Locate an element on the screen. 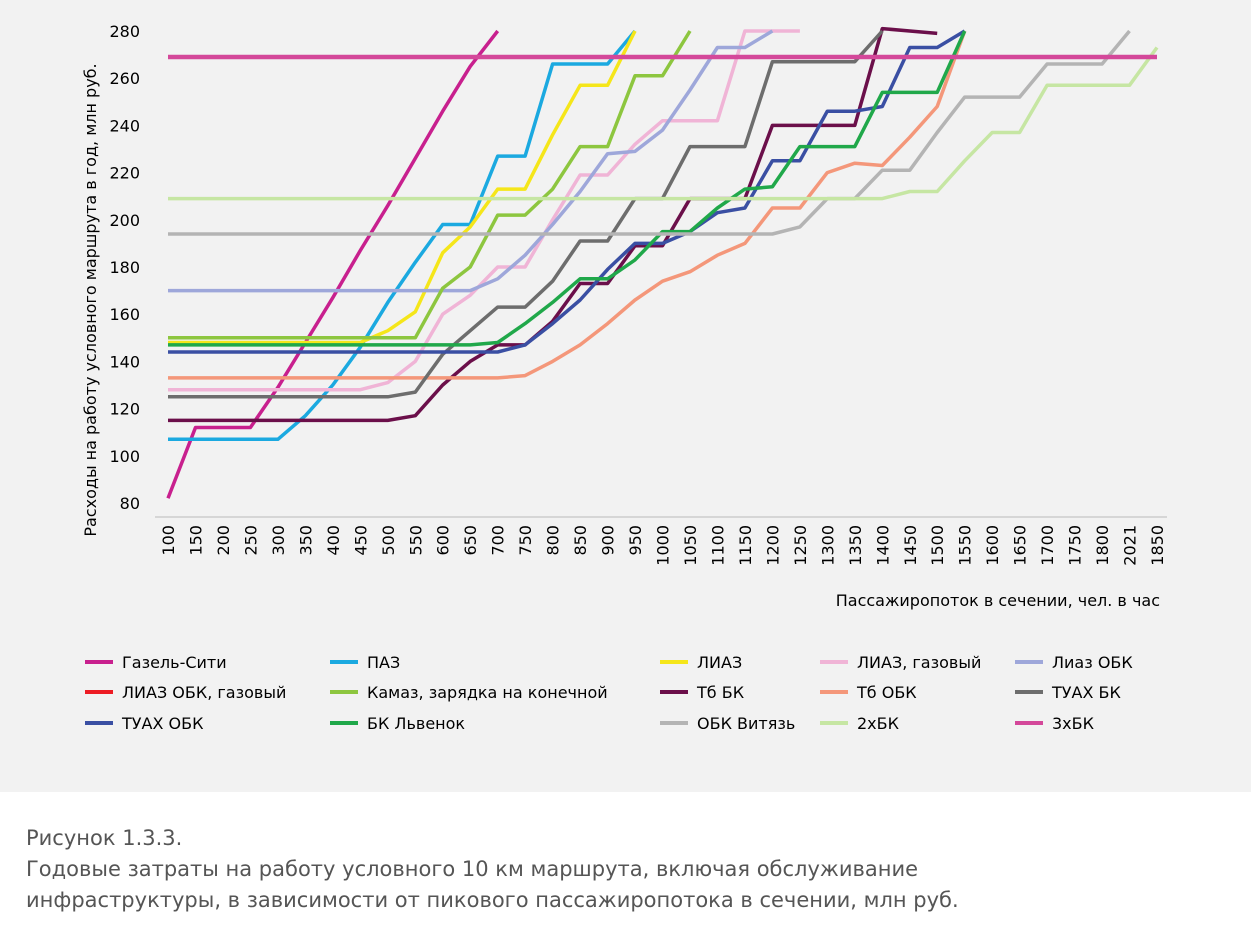  x-tick-label: 1700 is located at coordinates (1047, 545).